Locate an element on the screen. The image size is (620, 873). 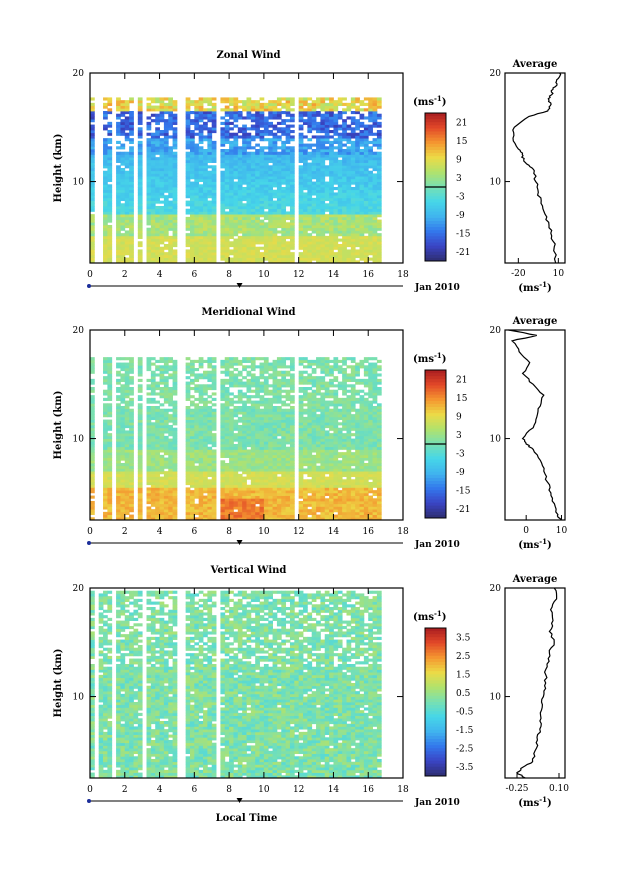
x-tick-label: 6 is located at coordinates (194, 275).